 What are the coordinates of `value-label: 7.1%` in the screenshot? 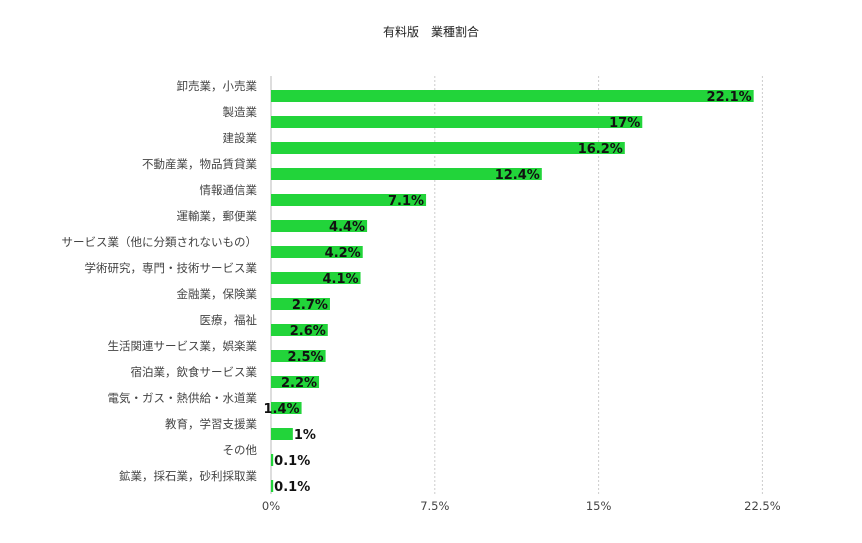 It's located at (406, 201).